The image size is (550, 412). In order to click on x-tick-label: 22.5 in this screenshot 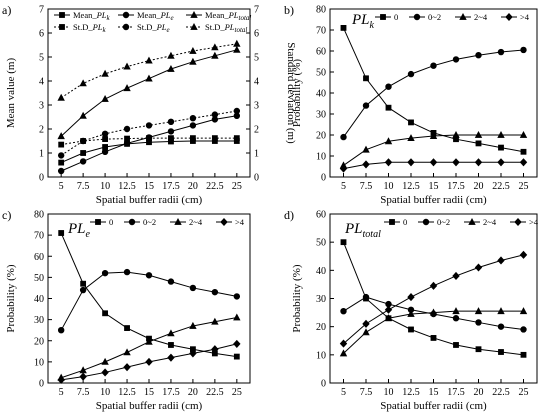, I will do `click(215, 186)`.